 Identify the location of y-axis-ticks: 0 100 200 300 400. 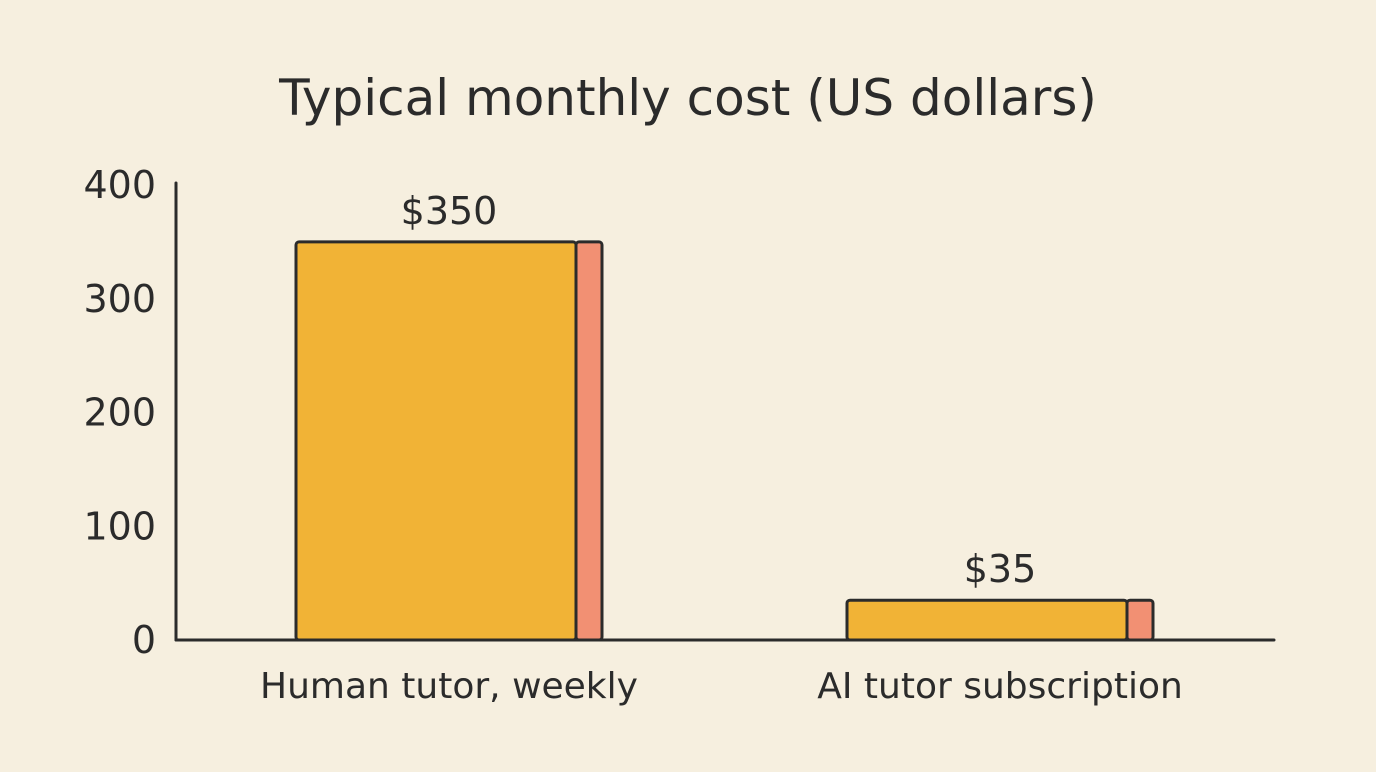
(119, 412).